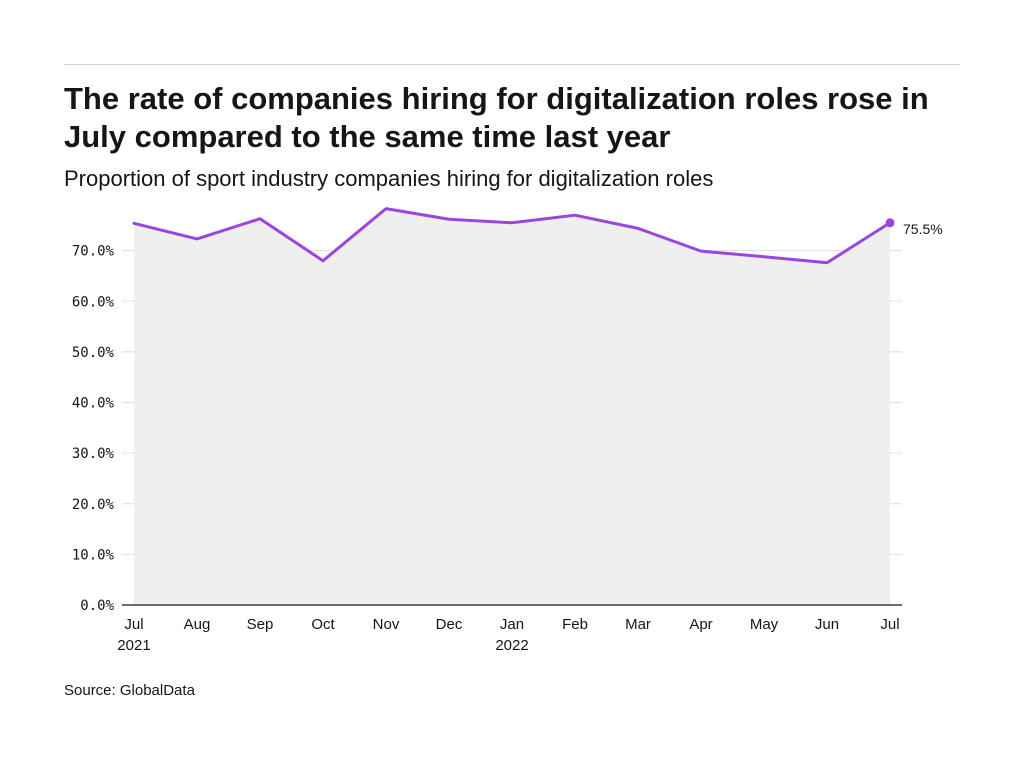 The height and width of the screenshot is (768, 1024). Describe the element at coordinates (93, 252) in the screenshot. I see `y-tick-label: 70.0%` at that location.